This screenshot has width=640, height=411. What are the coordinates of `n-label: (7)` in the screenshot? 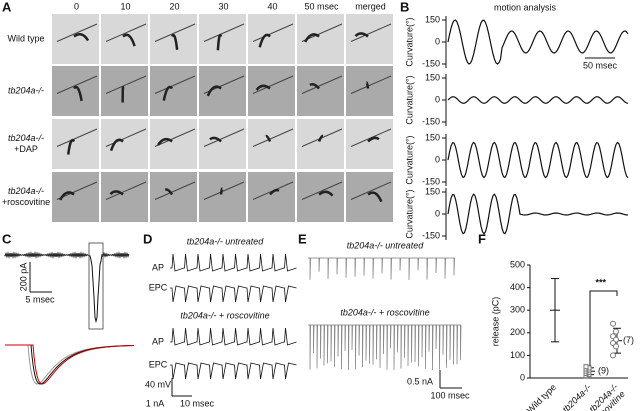 It's located at (628, 340).